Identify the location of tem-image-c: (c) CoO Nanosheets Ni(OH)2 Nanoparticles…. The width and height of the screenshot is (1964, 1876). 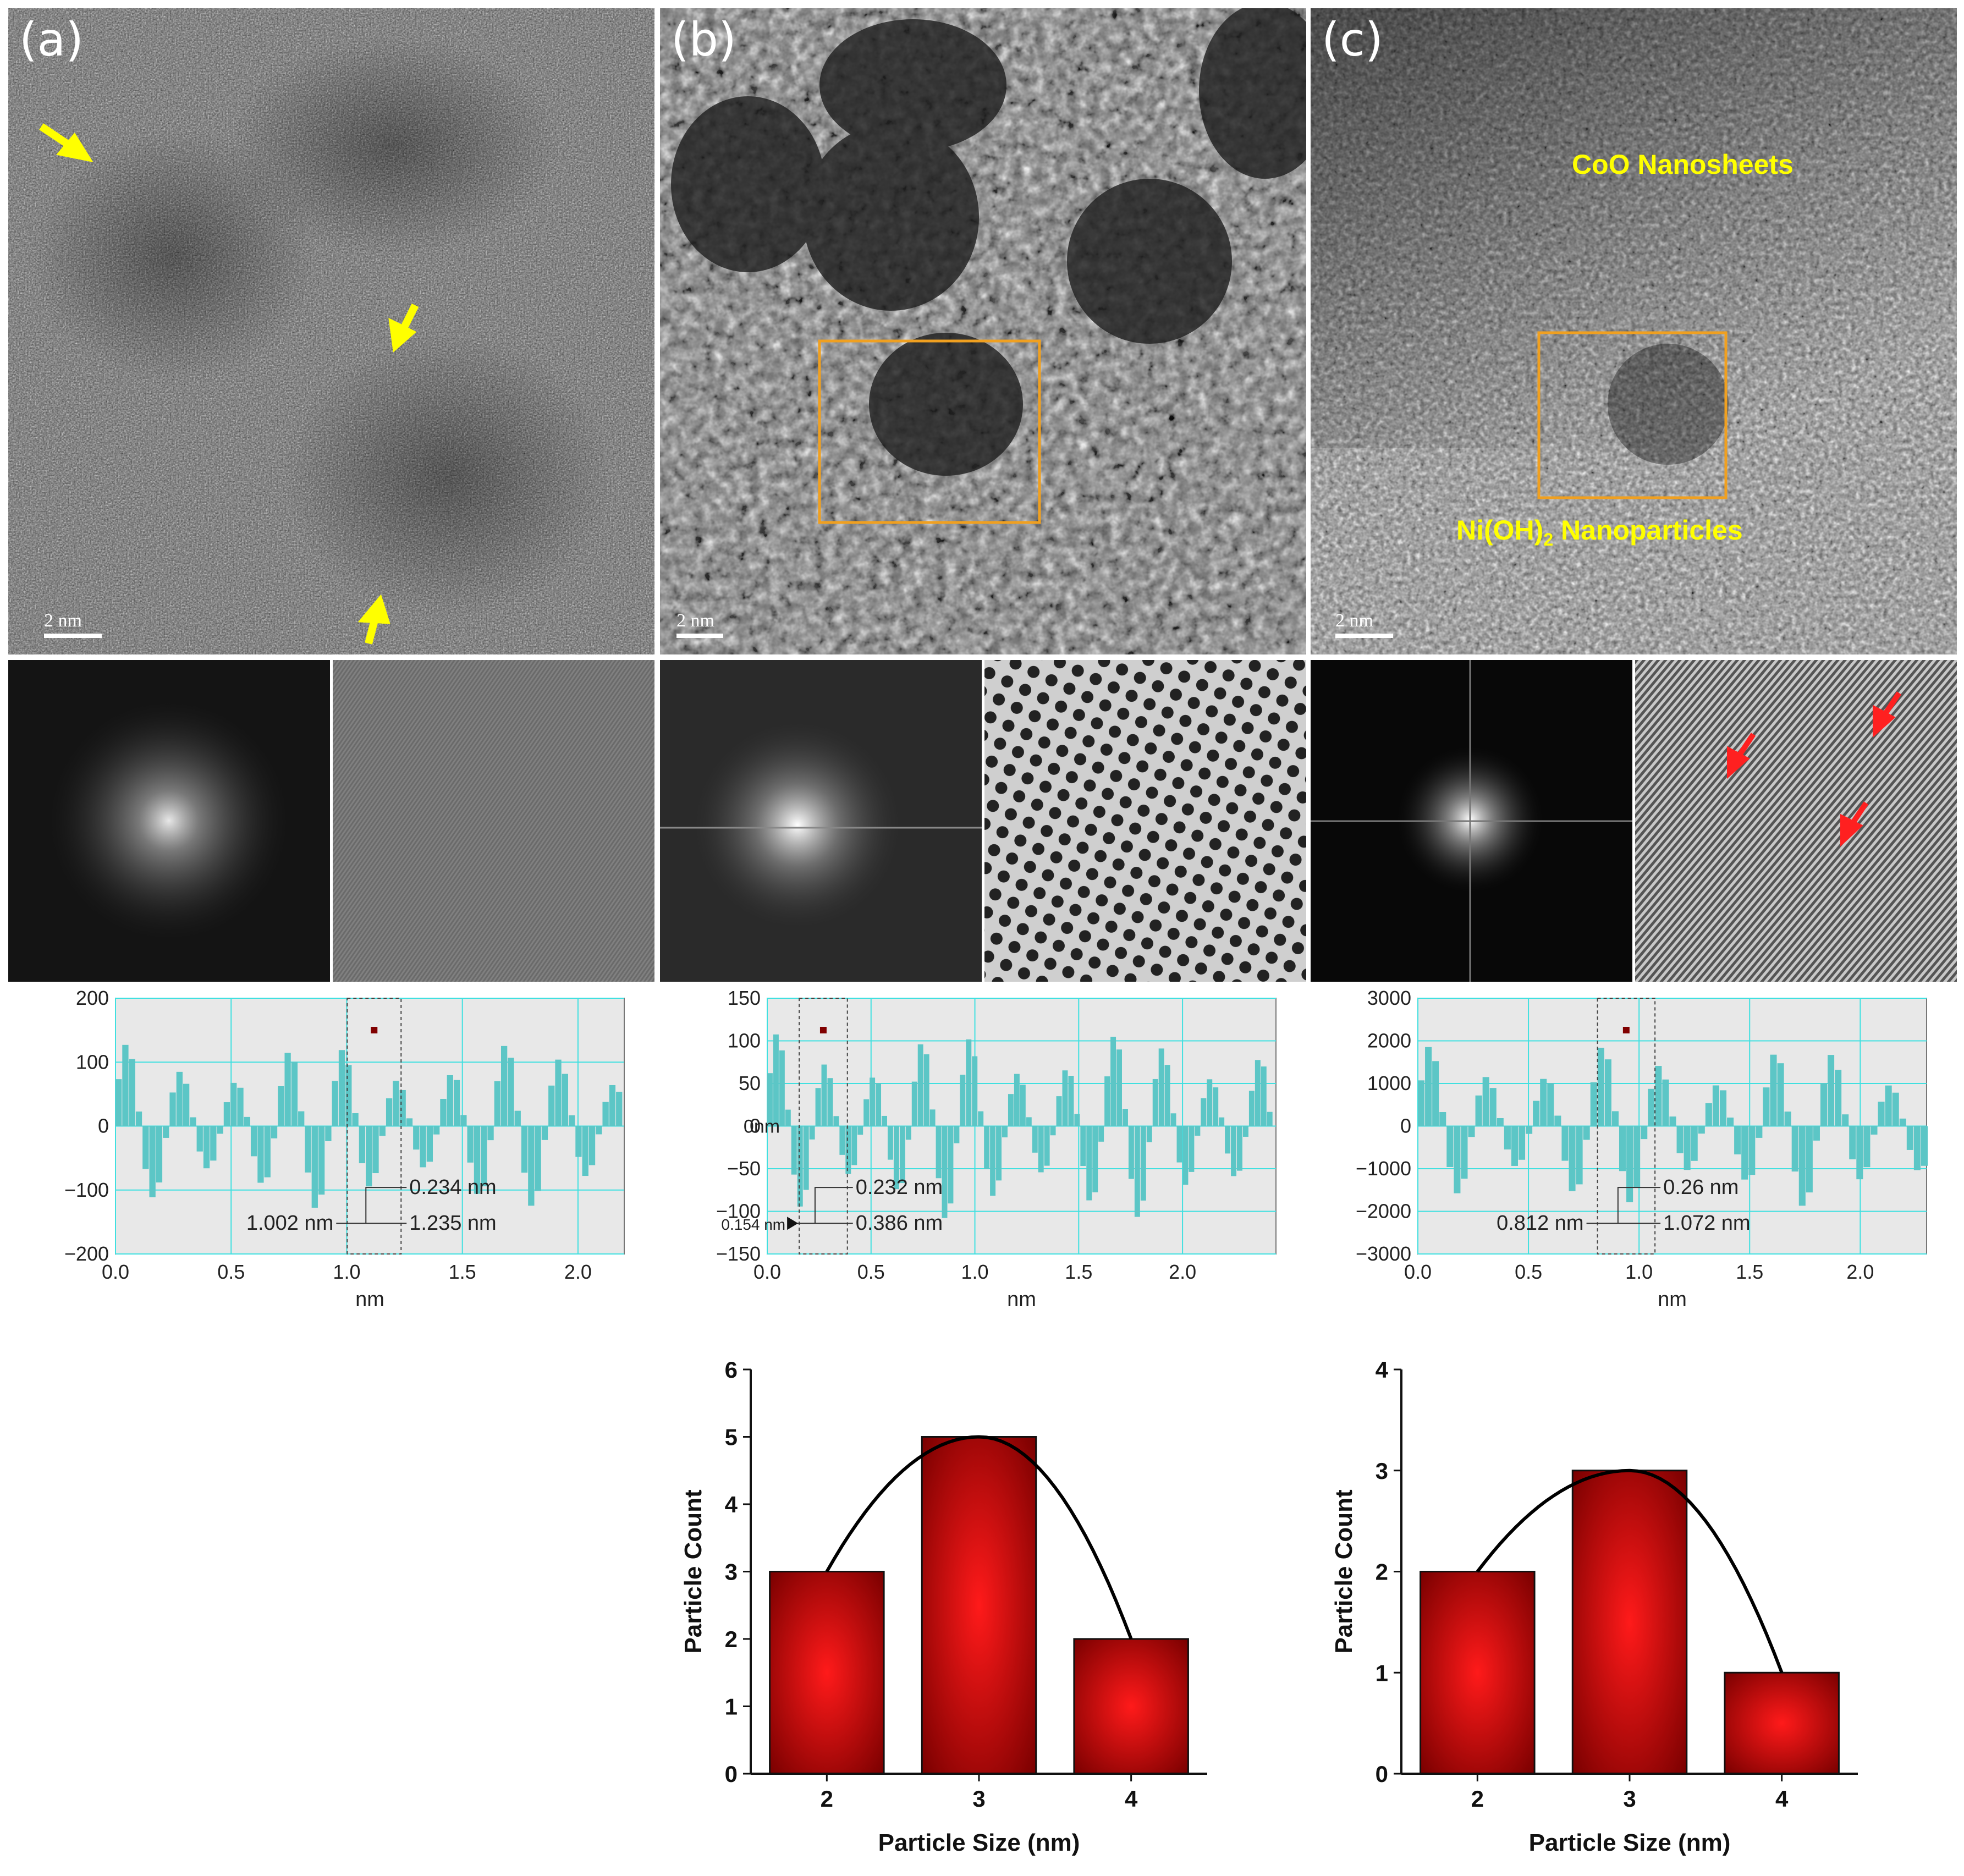
(1634, 331).